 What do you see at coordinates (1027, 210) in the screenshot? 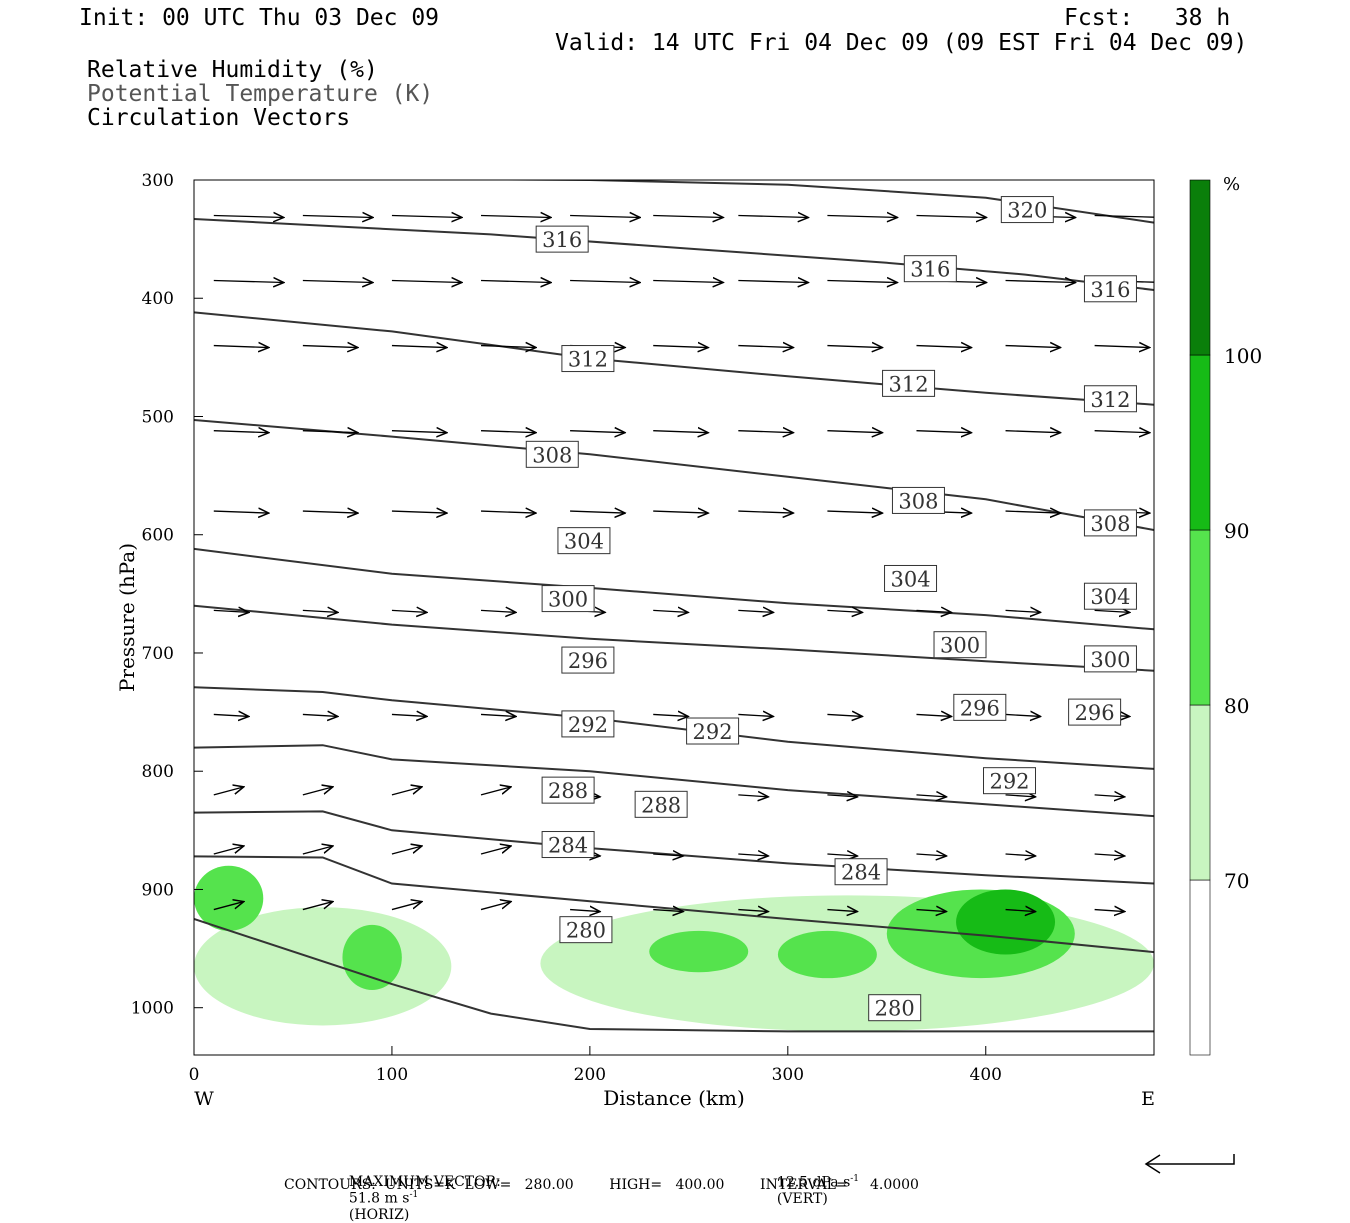
I see `theta-label-320-0: 320` at bounding box center [1027, 210].